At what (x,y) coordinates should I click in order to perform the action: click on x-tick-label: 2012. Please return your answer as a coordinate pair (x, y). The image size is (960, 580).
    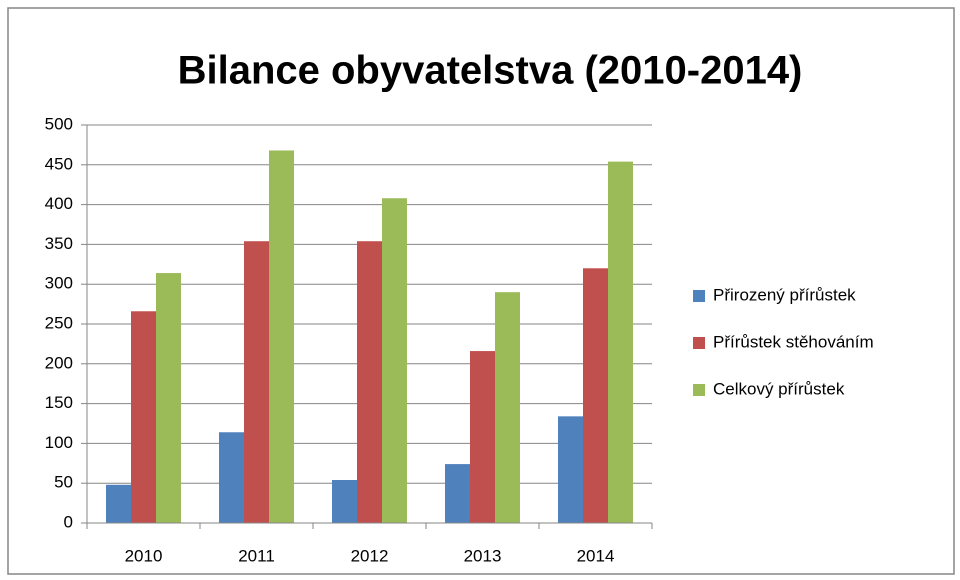
    Looking at the image, I should click on (370, 555).